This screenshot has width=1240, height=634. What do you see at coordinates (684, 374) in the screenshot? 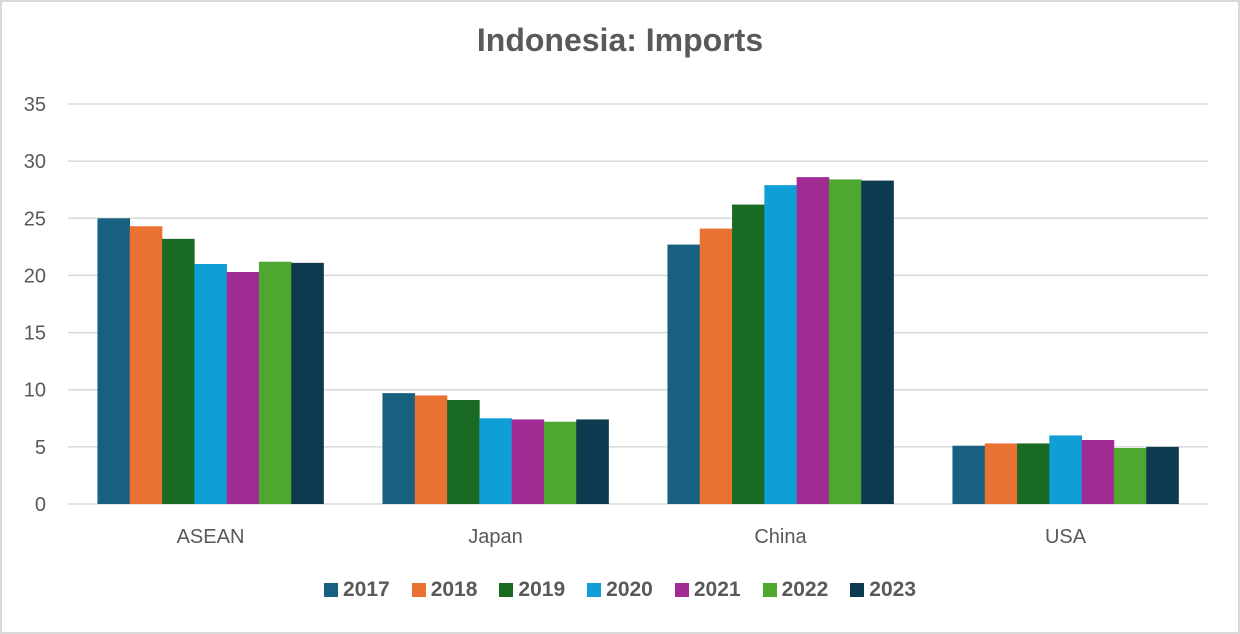
I see `bar-china-2017` at bounding box center [684, 374].